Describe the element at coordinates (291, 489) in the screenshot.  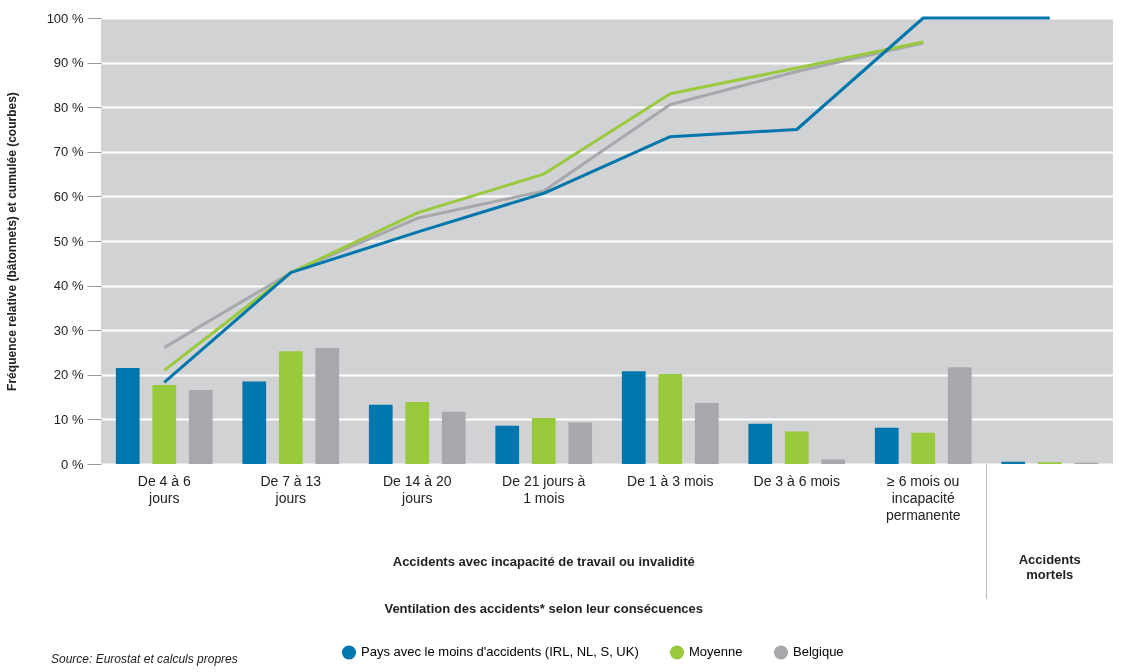
I see `x-tick-label: De 7 à 13 jours` at that location.